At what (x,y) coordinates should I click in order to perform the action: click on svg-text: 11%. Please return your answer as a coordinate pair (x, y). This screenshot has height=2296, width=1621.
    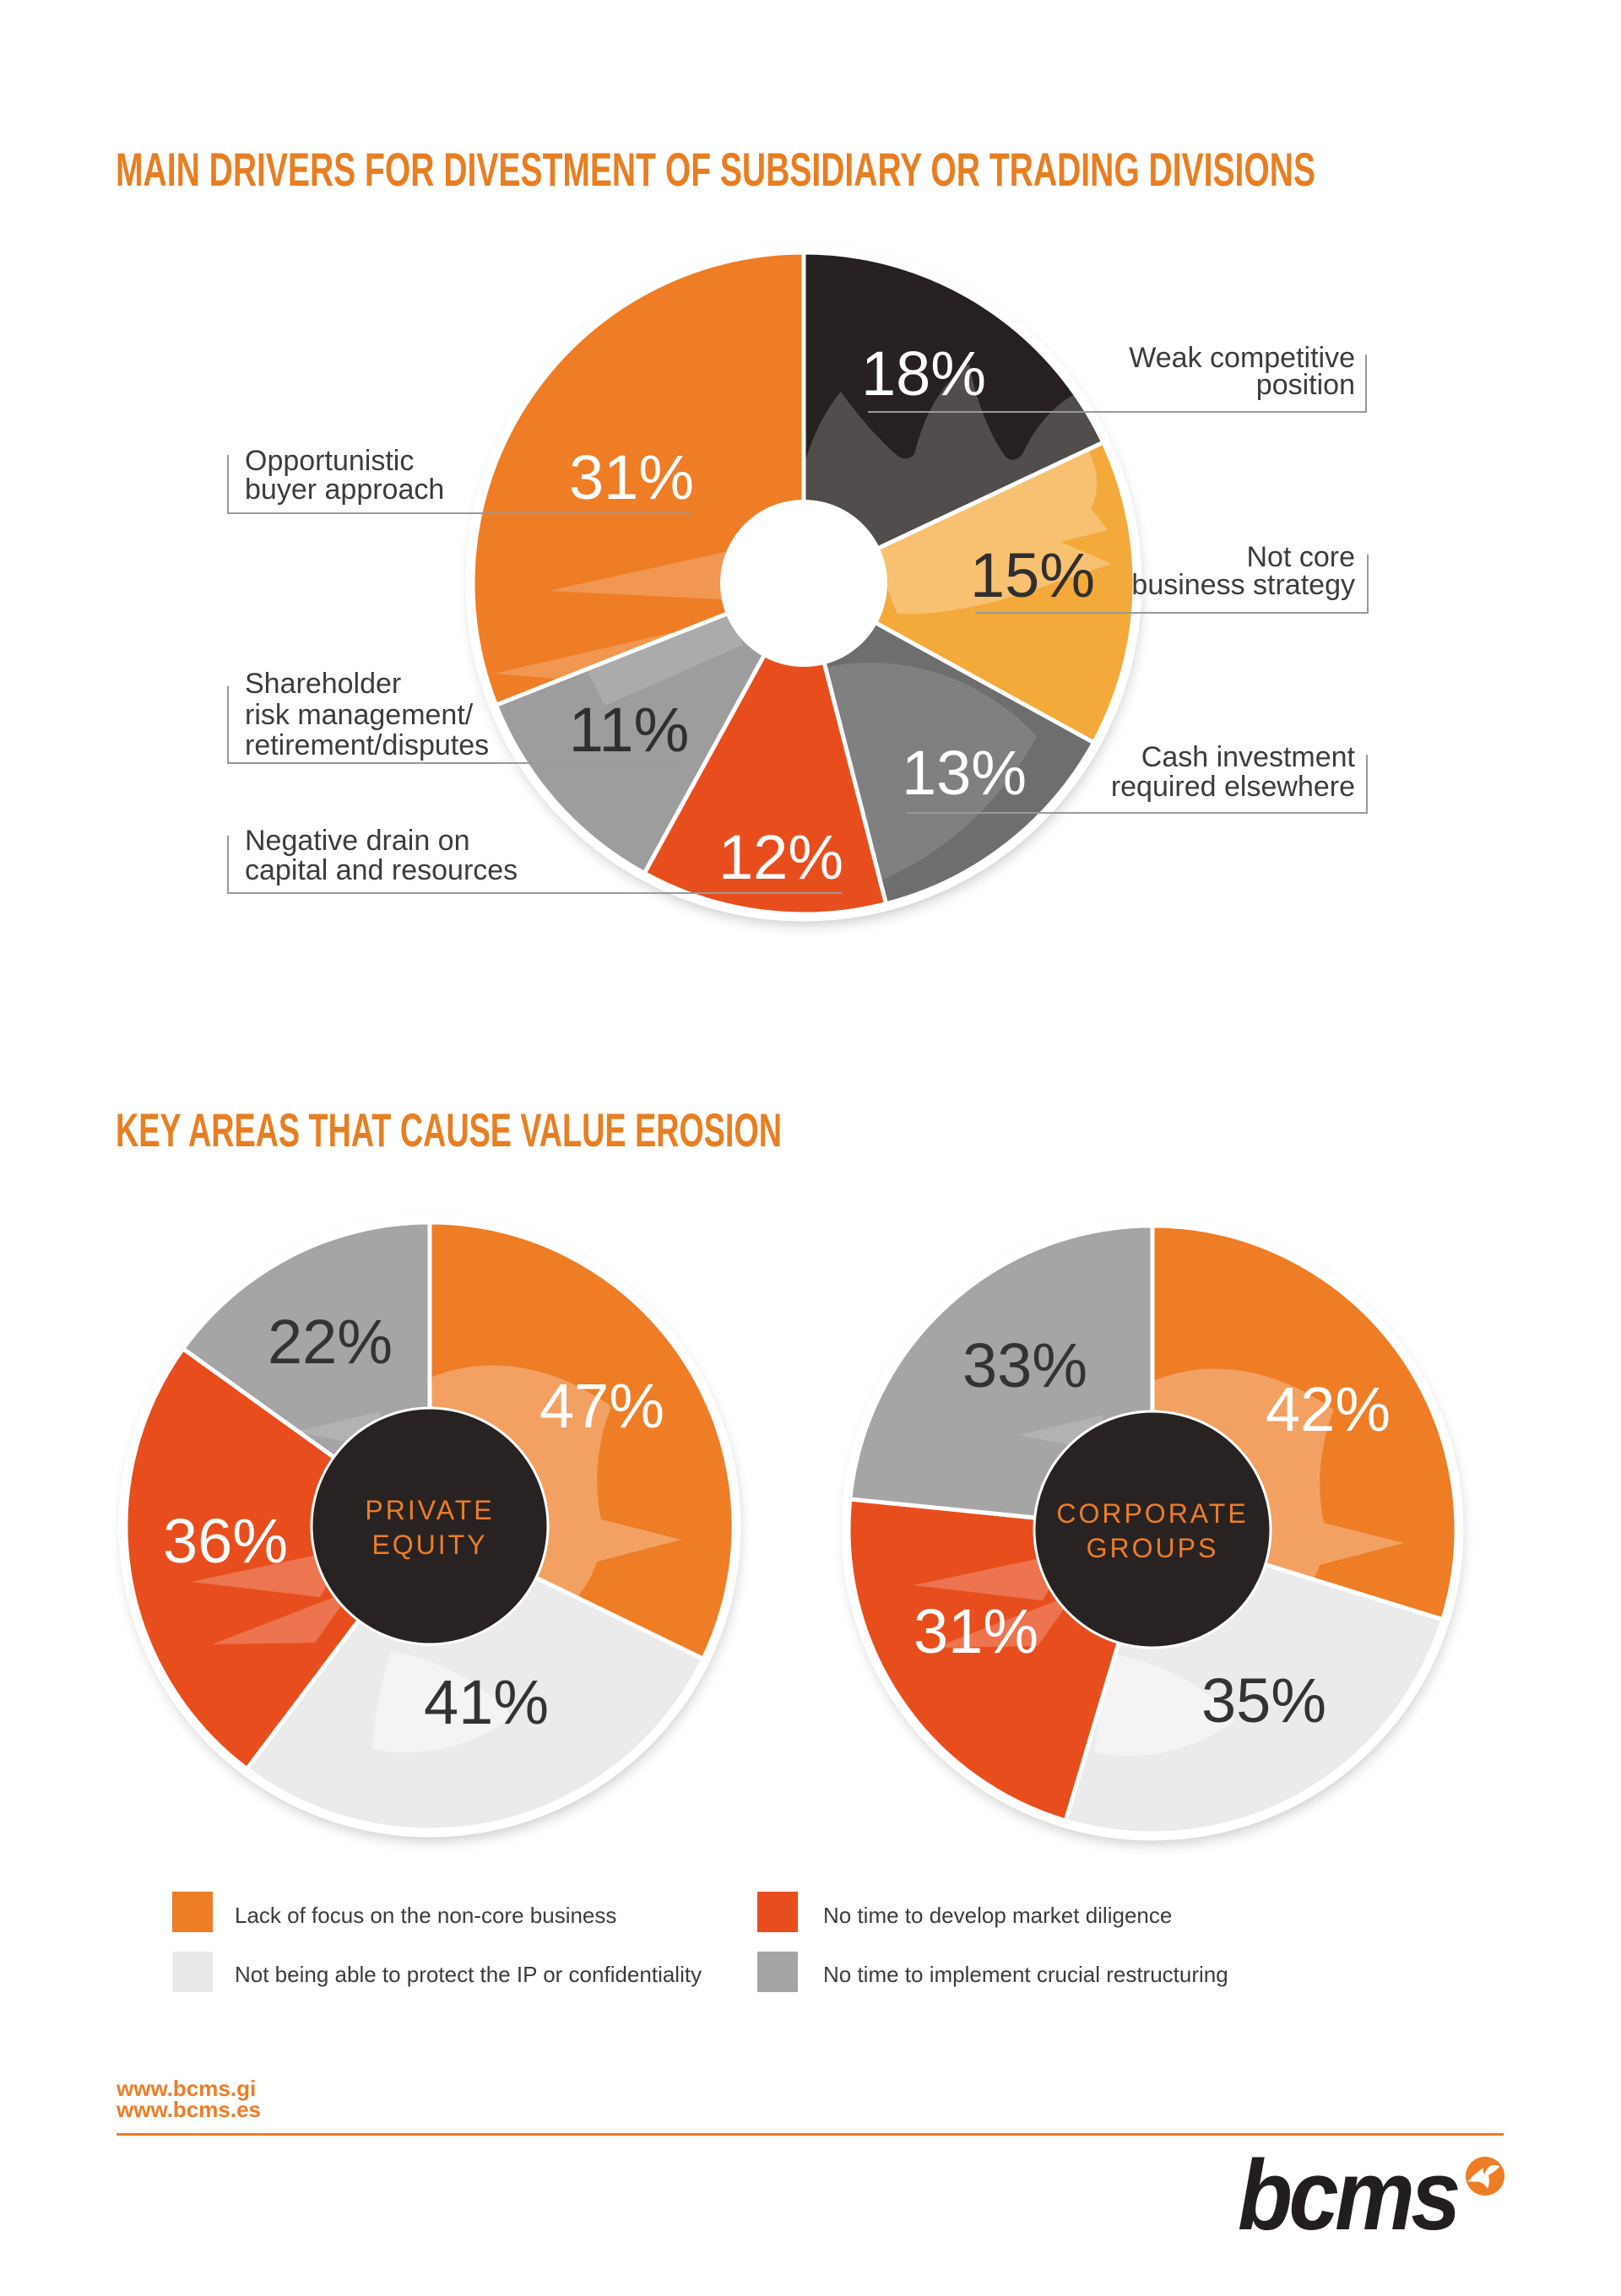
    Looking at the image, I should click on (629, 730).